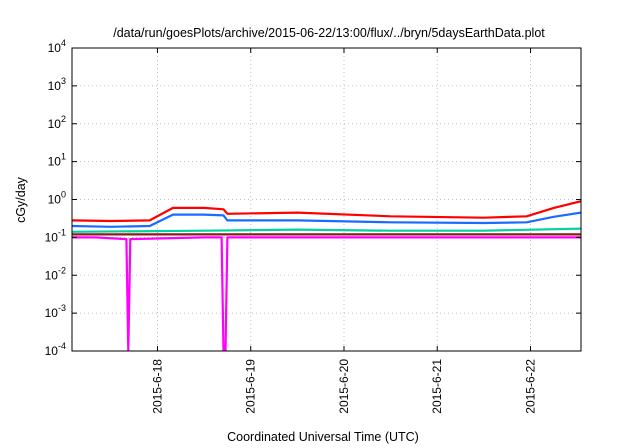  What do you see at coordinates (57, 84) in the screenshot?
I see `y-tick-label: 10³` at bounding box center [57, 84].